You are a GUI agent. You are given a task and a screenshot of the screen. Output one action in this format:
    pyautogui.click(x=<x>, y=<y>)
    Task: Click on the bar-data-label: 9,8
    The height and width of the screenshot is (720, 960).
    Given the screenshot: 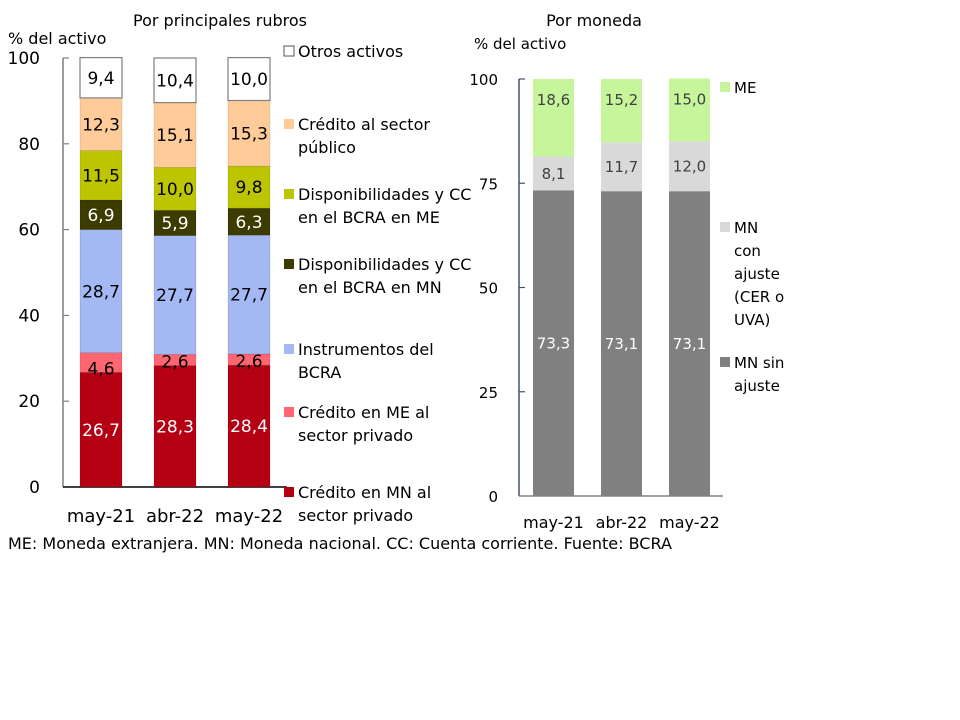 What is the action you would take?
    pyautogui.click(x=248, y=188)
    